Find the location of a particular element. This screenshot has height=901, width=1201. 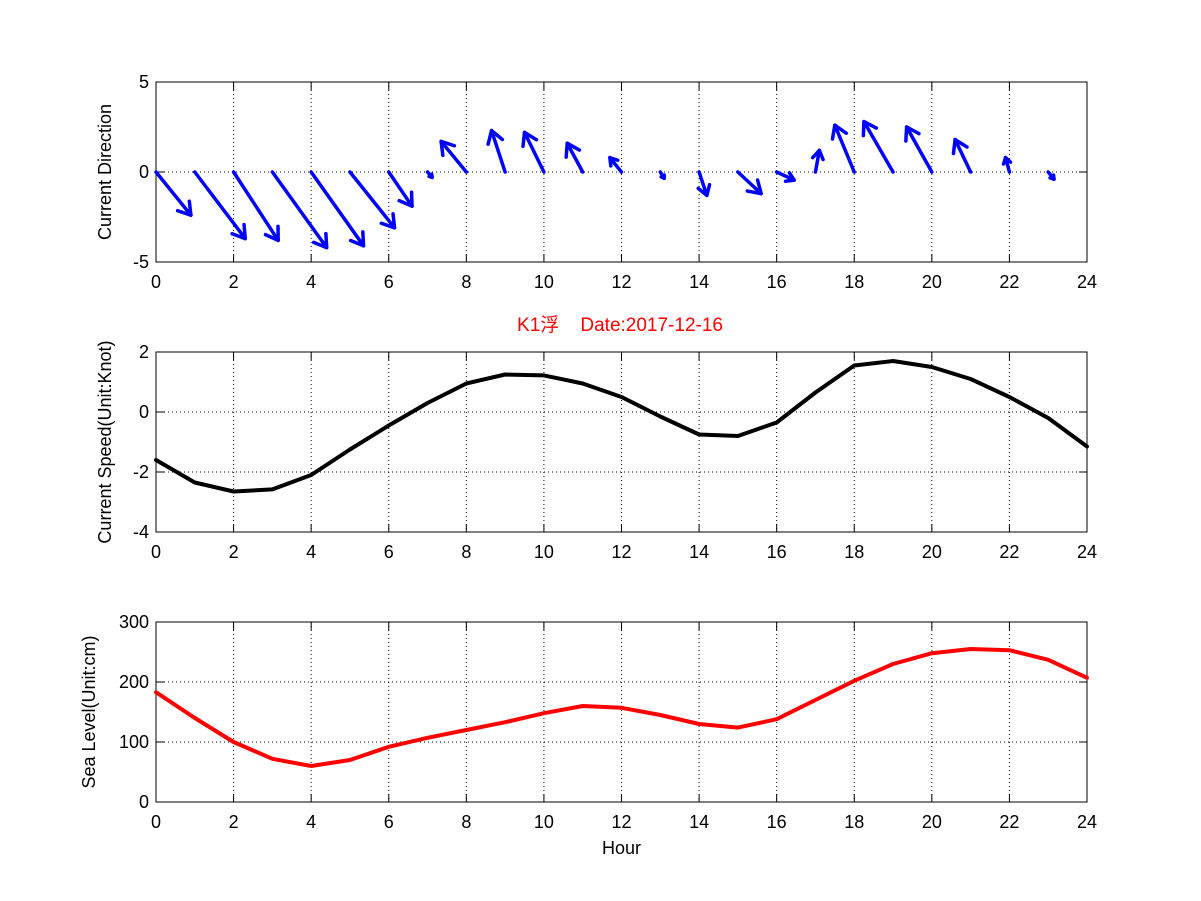

series-line is located at coordinates (621, 707).